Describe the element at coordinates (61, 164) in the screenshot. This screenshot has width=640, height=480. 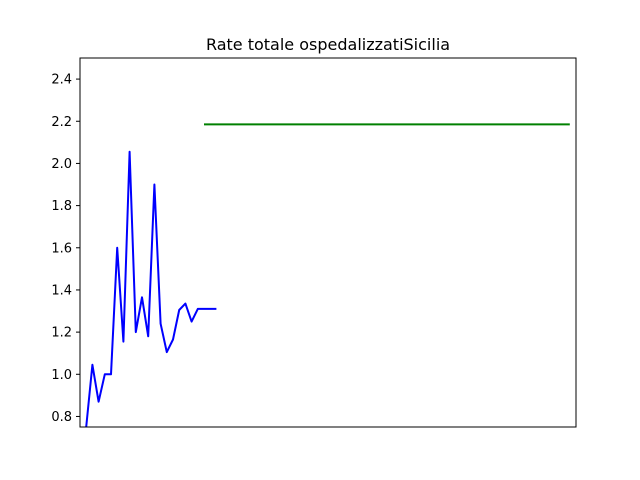
I see `y-tick-label: 2.0` at that location.